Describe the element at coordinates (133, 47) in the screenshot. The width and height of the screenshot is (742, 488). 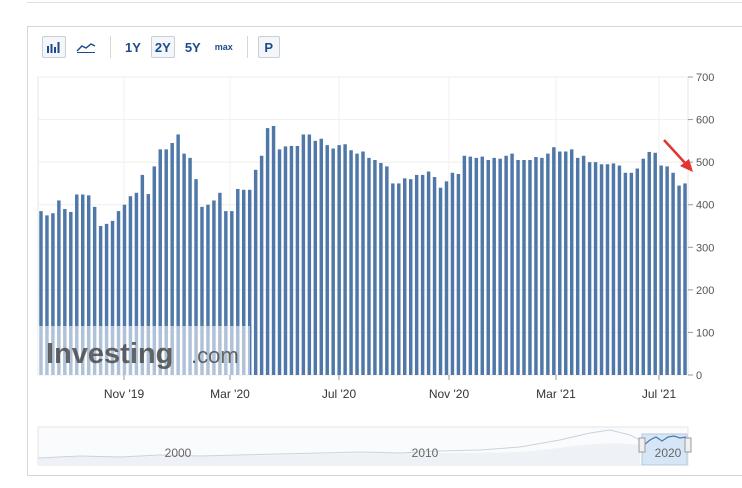
I see `range-1y-button: 1Y` at that location.